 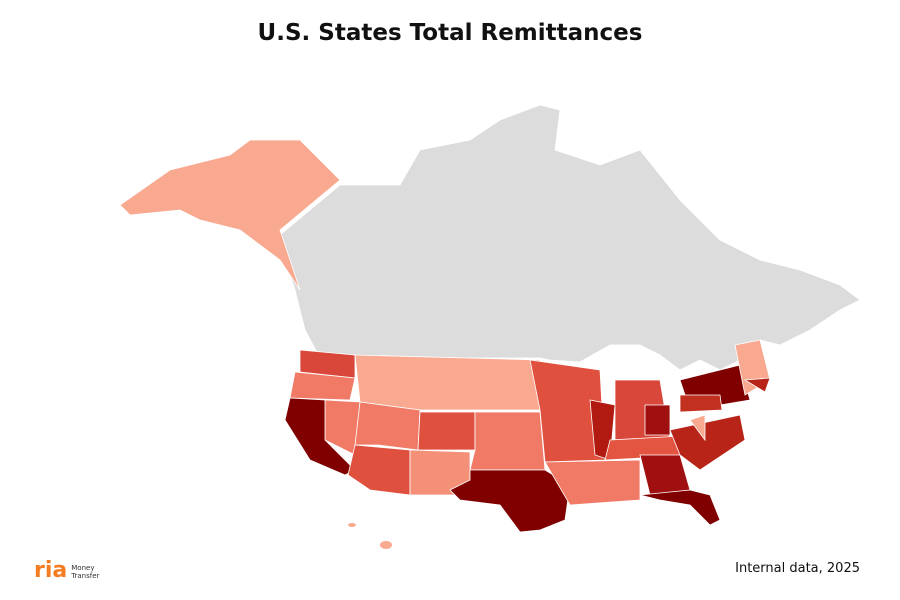 I want to click on logo: ria Money Transfer, so click(x=66, y=571).